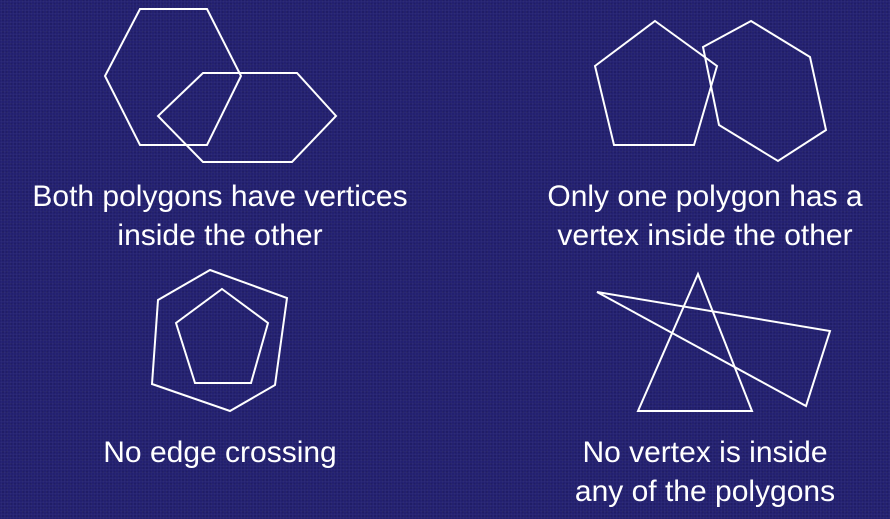 This screenshot has height=519, width=890. Describe the element at coordinates (247, 117) in the screenshot. I see `hexagon-b` at that location.